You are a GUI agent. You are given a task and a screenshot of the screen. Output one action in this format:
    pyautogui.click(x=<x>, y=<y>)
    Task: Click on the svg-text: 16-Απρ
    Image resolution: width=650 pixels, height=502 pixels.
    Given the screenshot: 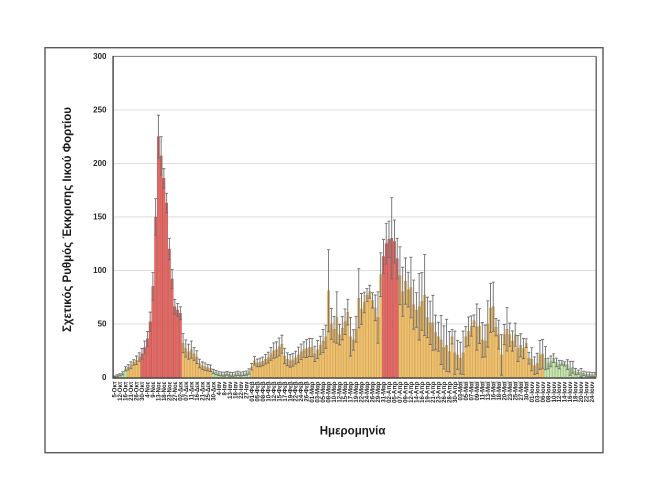 What is the action you would take?
    pyautogui.click(x=423, y=392)
    